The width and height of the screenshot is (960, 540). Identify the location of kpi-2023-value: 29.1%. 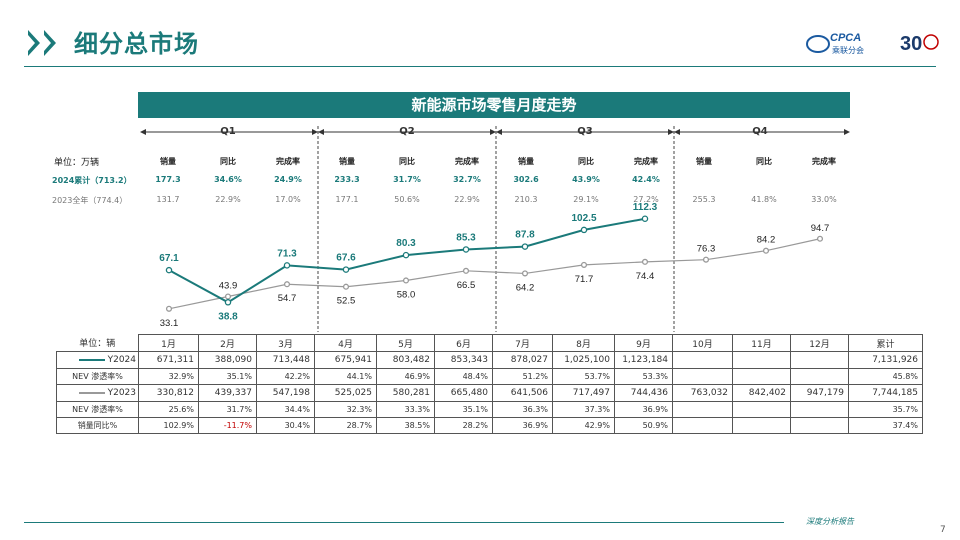
(586, 199).